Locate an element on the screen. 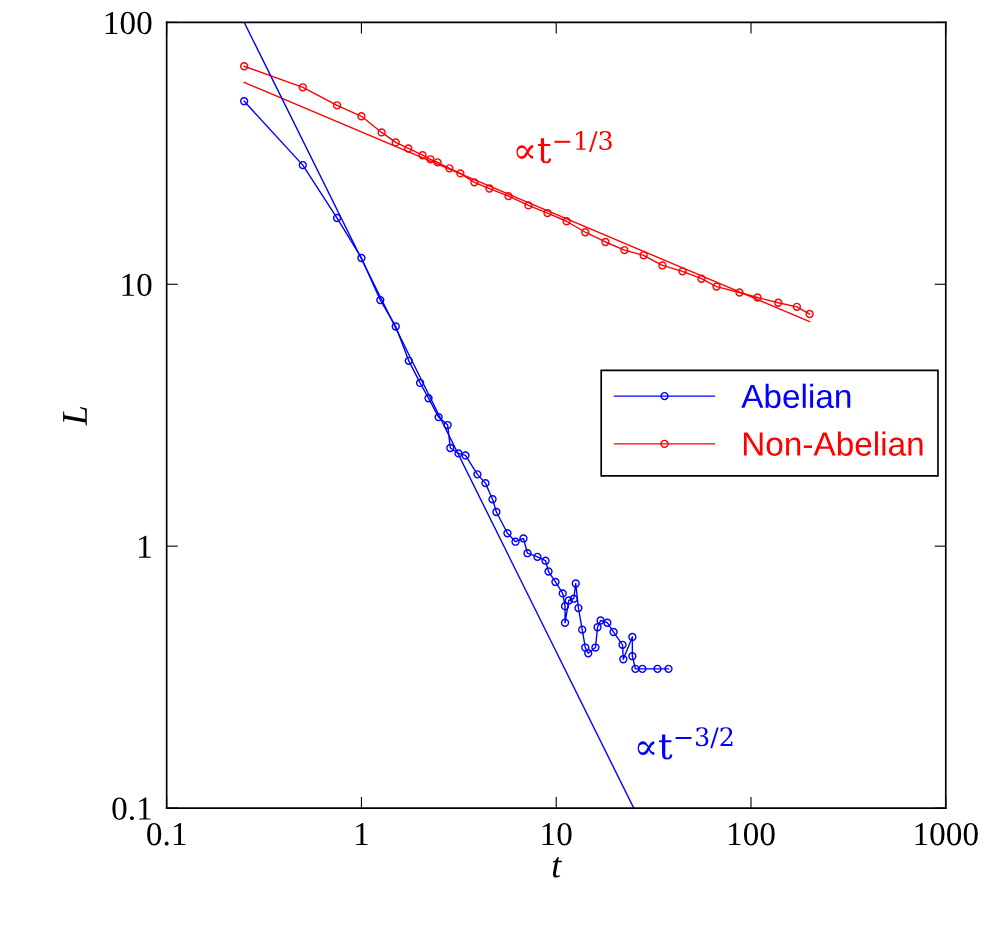  legend-label: Non-Abelian is located at coordinates (833, 443).